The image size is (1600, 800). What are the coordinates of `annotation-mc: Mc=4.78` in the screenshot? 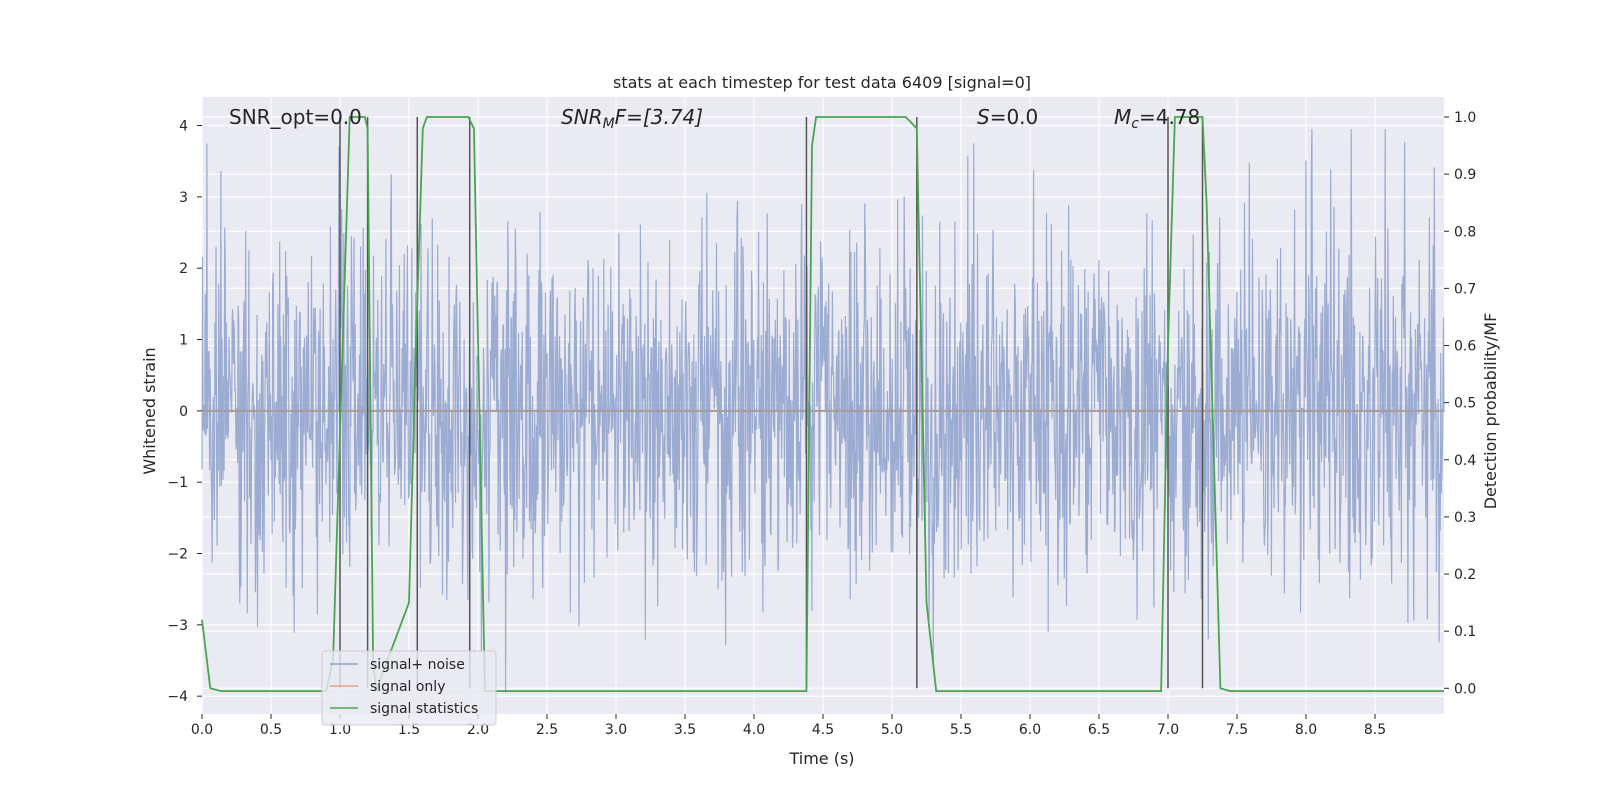 It's located at (1157, 118).